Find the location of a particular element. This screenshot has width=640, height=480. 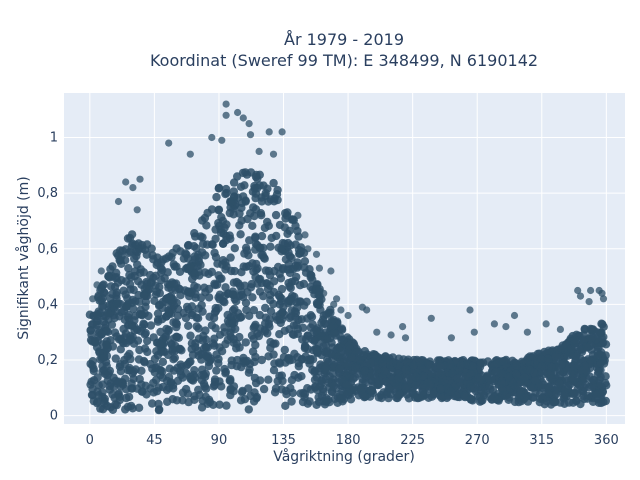

x-tick-label: 135 is located at coordinates (283, 440).